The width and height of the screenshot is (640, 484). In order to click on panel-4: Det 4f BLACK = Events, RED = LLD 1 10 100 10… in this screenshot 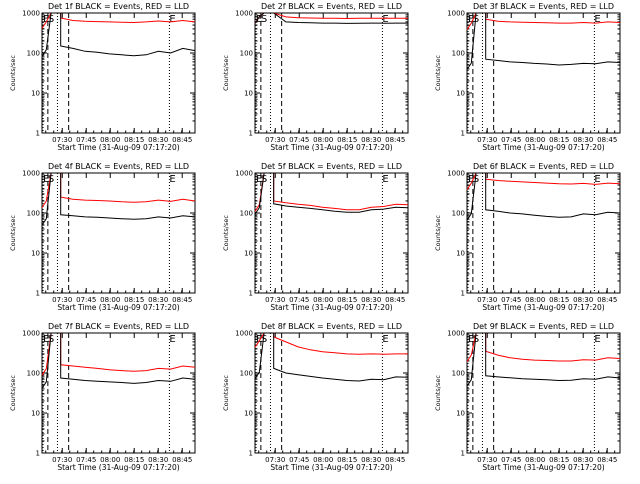, I will do `click(102, 237)`.